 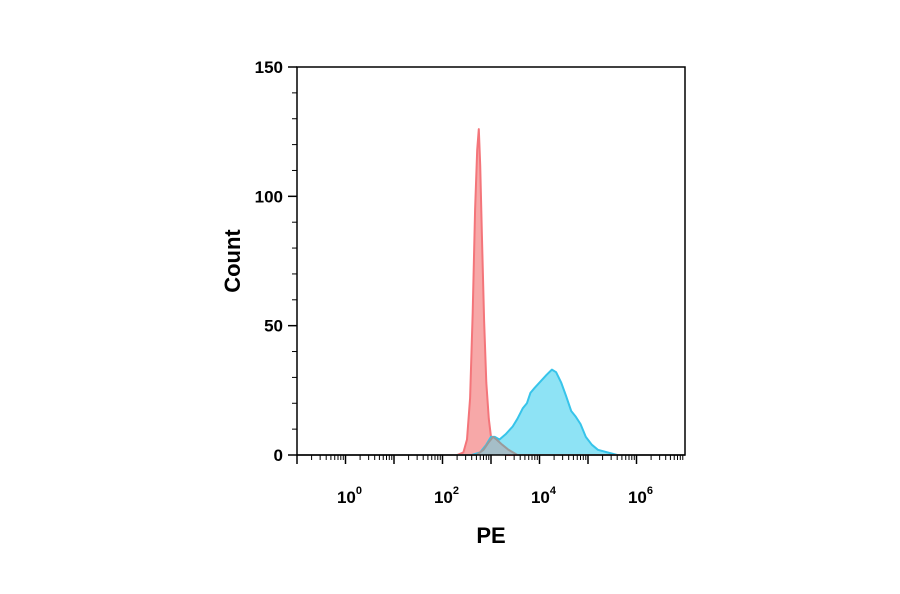 I want to click on histogram-2-fill, so click(x=491, y=445).